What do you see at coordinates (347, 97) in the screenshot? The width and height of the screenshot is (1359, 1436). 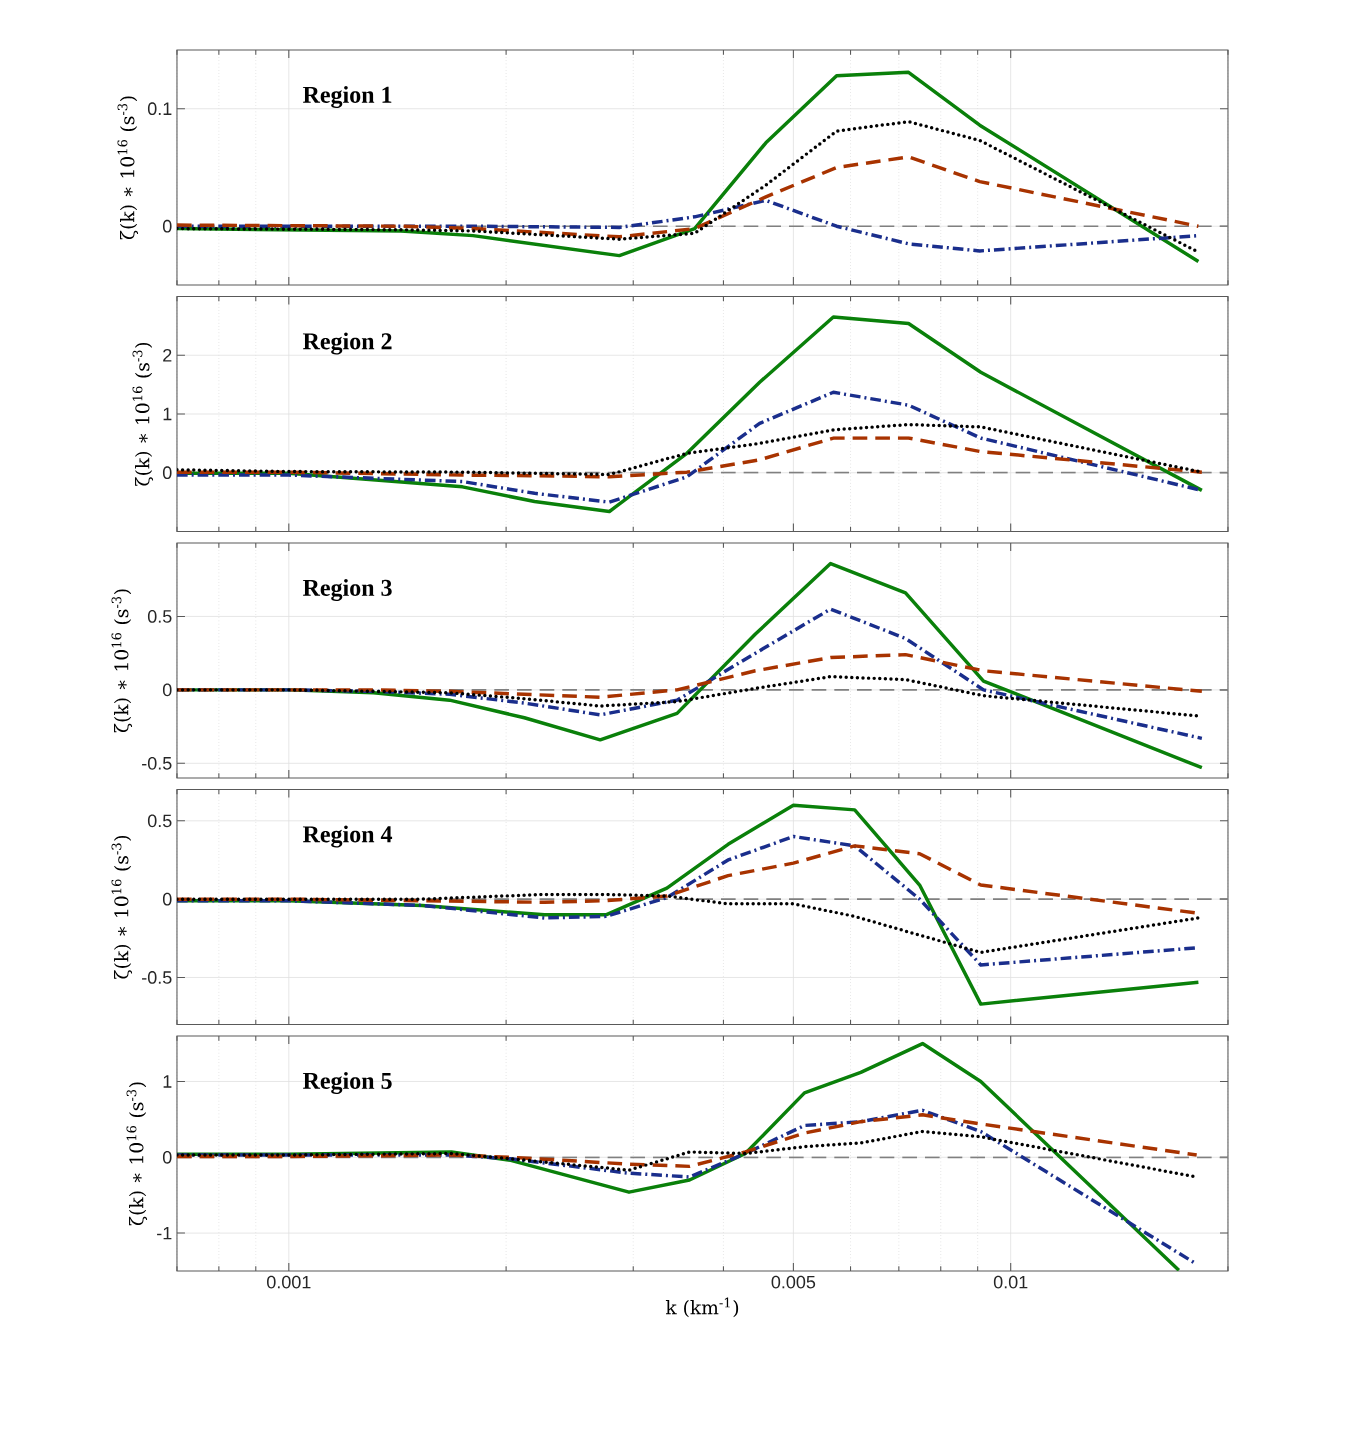 I see `text: Region 1` at bounding box center [347, 97].